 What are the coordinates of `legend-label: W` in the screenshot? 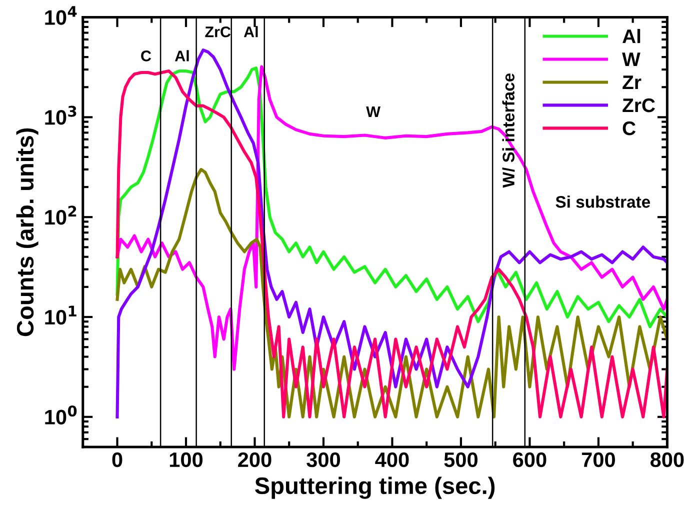 It's located at (631, 59).